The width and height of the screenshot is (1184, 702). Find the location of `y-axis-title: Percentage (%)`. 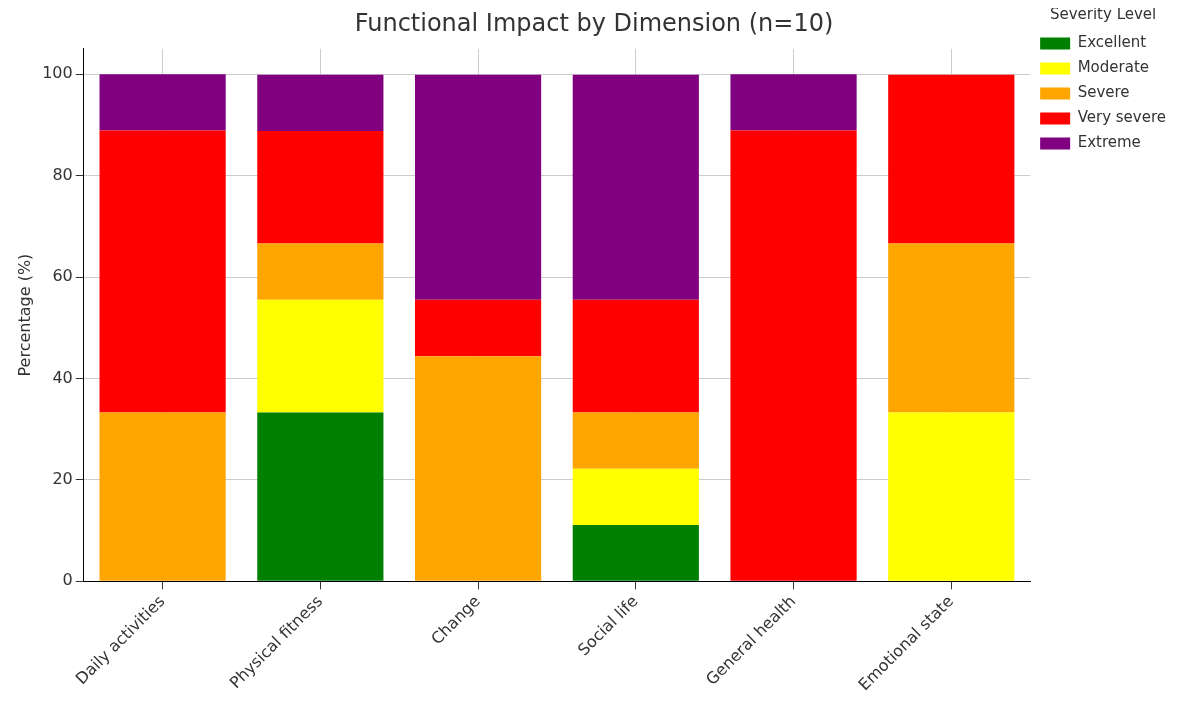

y-axis-title: Percentage (%) is located at coordinates (24, 315).